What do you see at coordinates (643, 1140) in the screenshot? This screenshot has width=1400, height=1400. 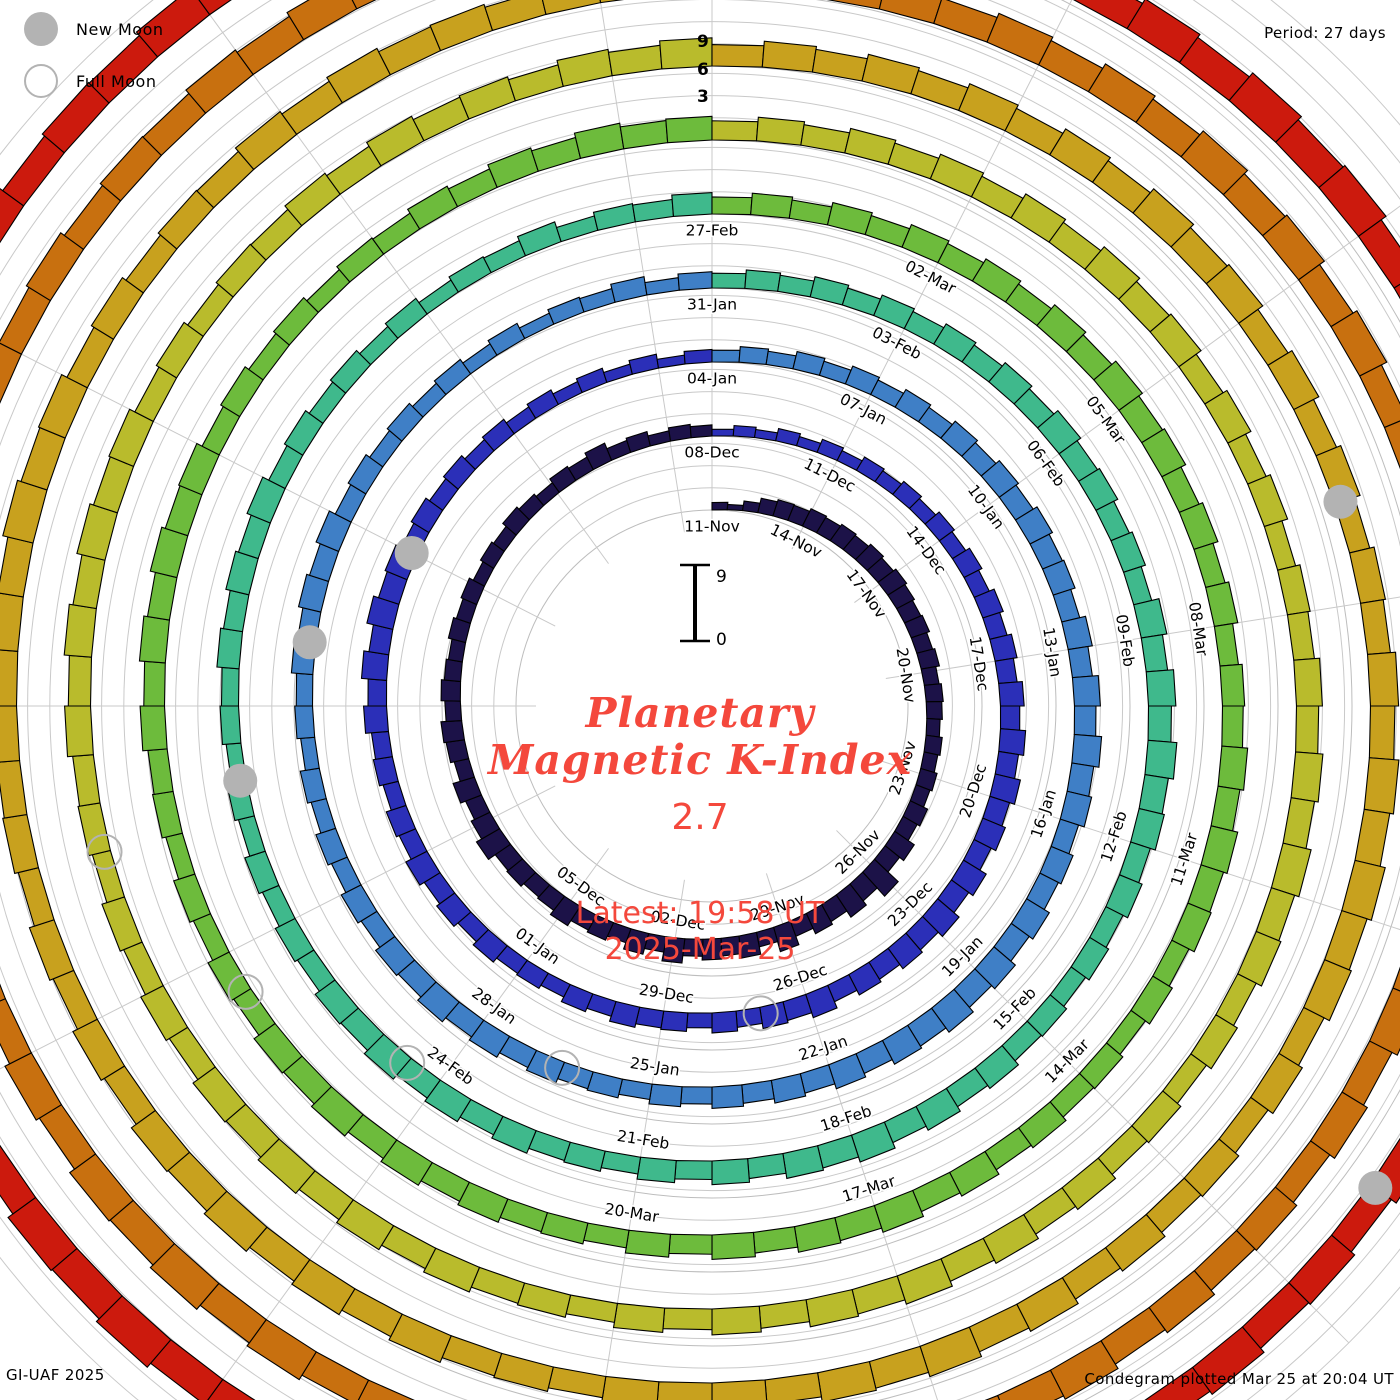 I see `date-label: 21-Feb` at bounding box center [643, 1140].